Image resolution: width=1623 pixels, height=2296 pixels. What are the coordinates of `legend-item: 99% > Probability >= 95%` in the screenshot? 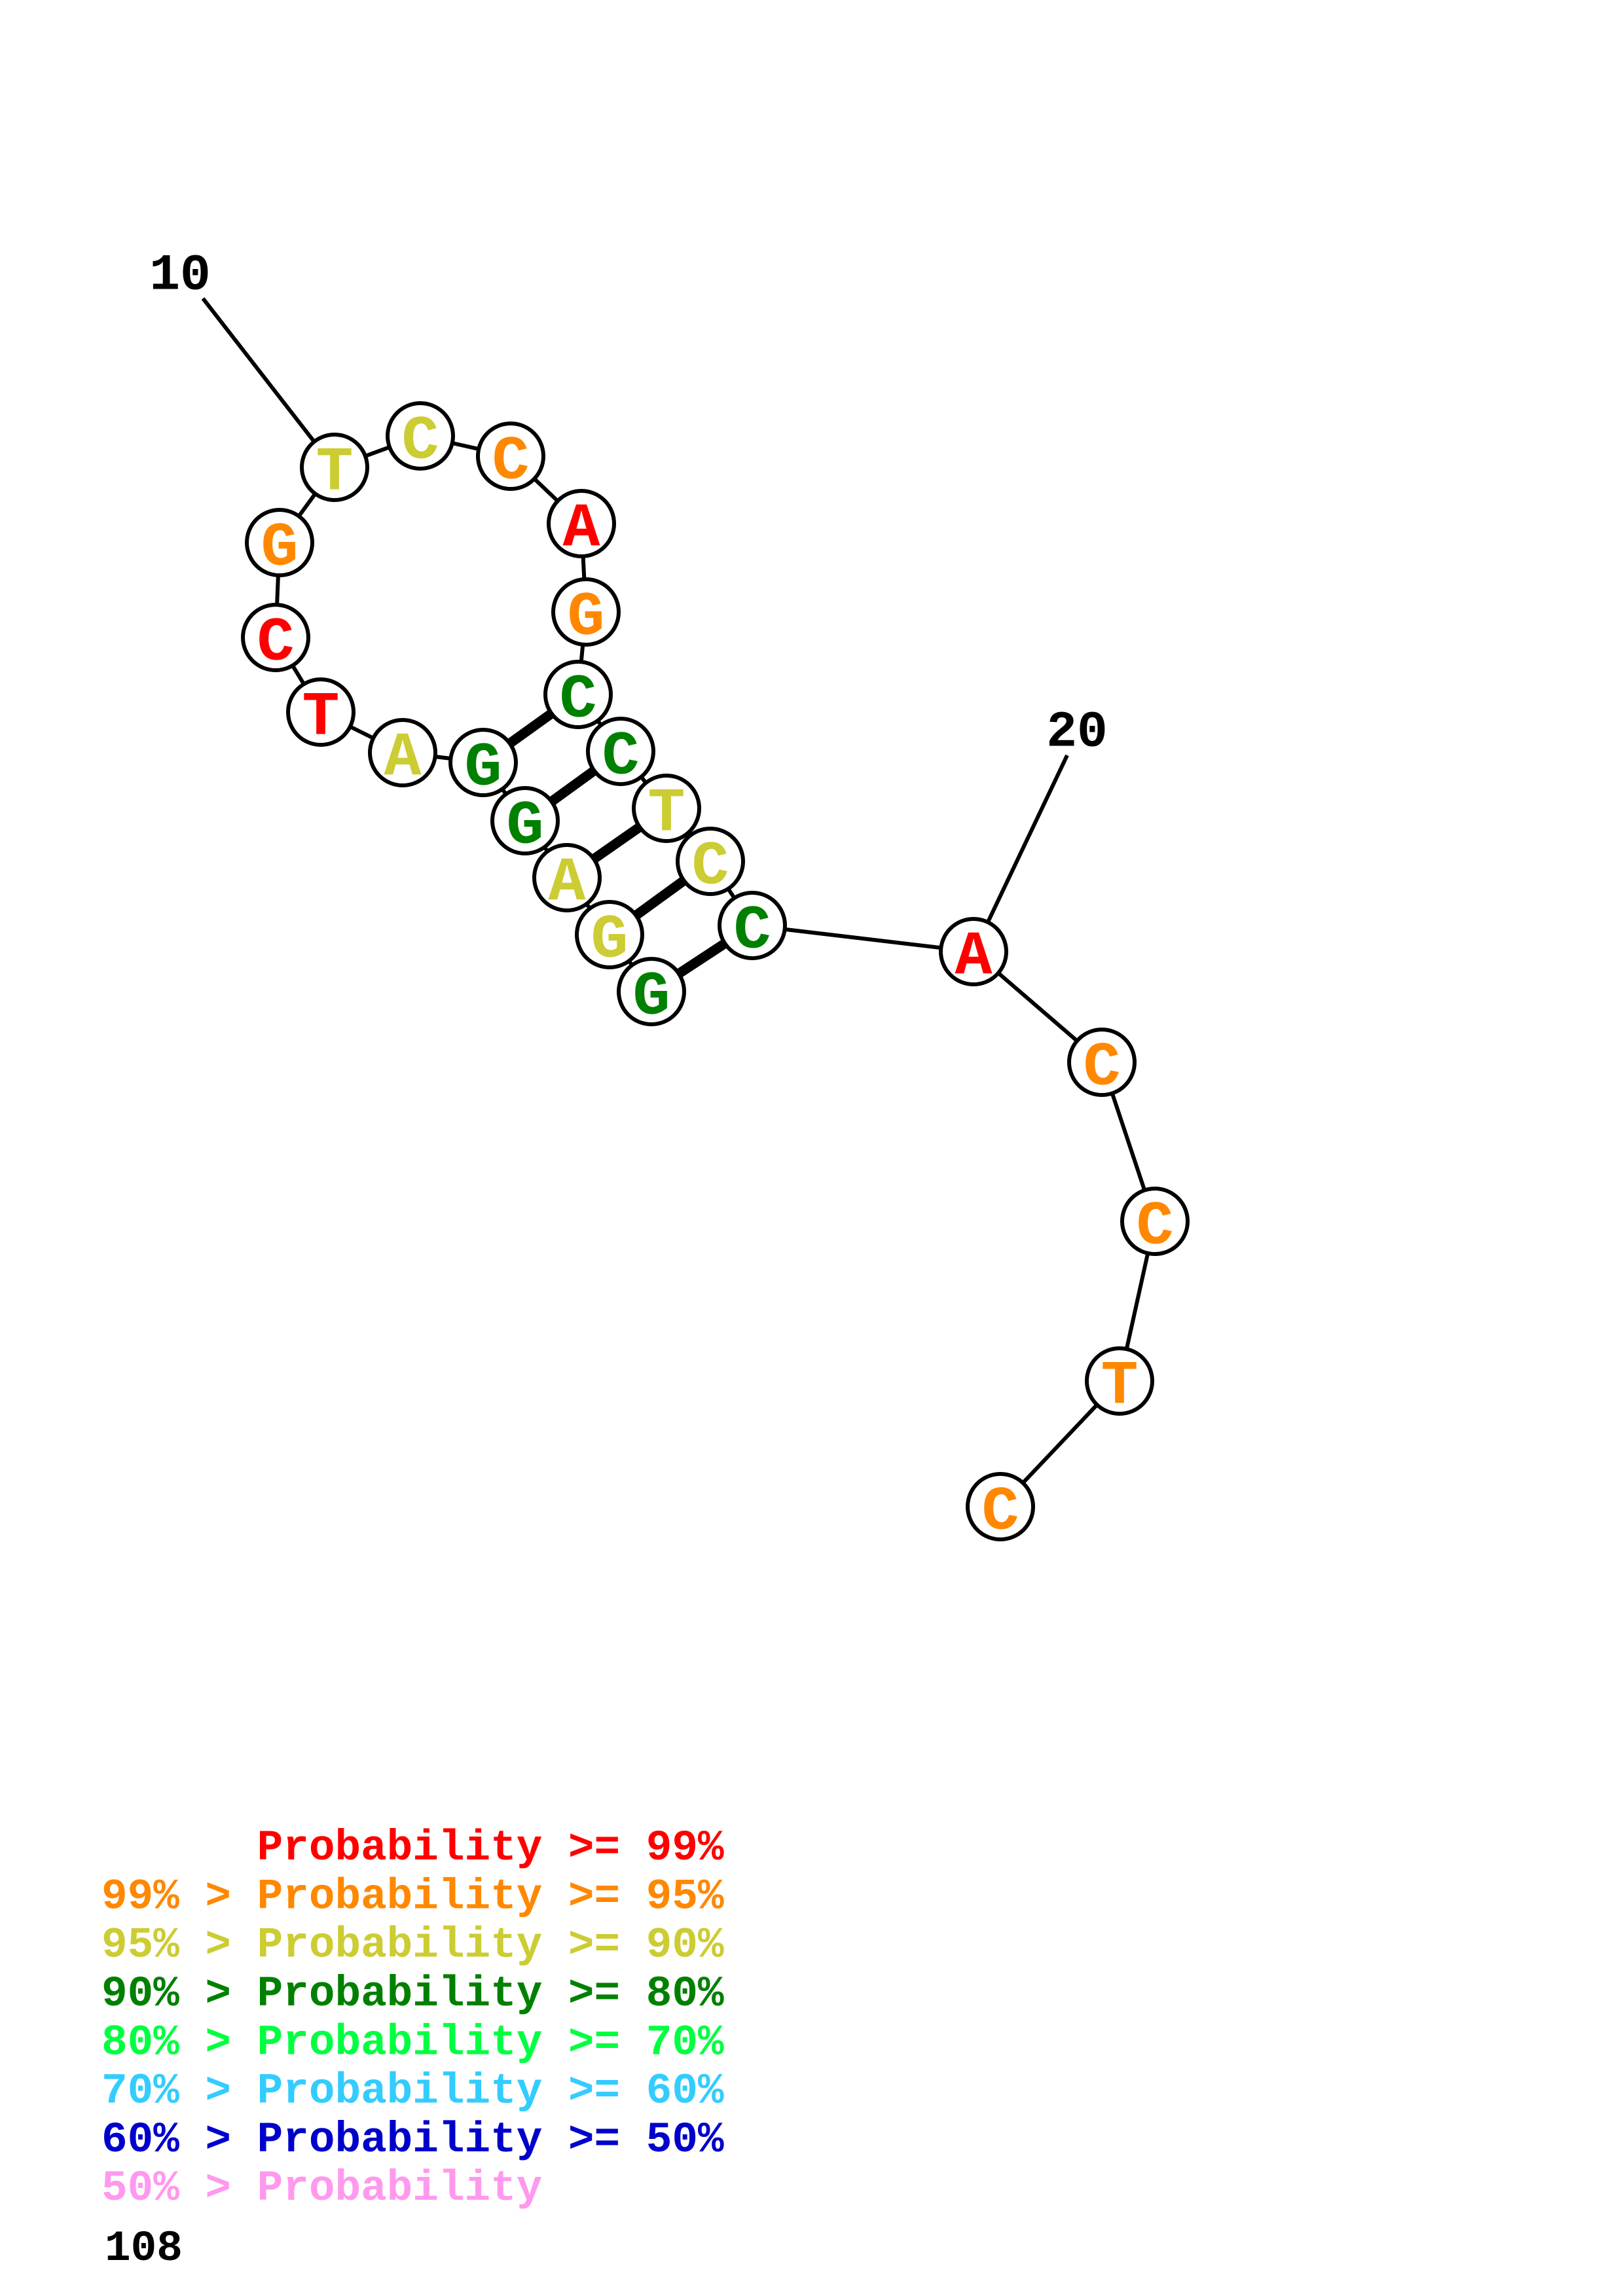 It's located at (412, 1896).